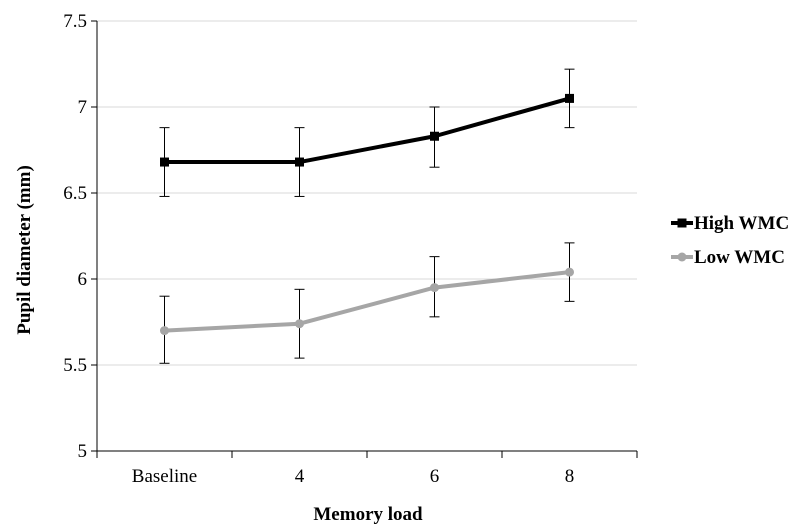 The width and height of the screenshot is (812, 527). I want to click on y-axis-ticks: 5 5.5 6 6.5 7 7.5, so click(80, 236).